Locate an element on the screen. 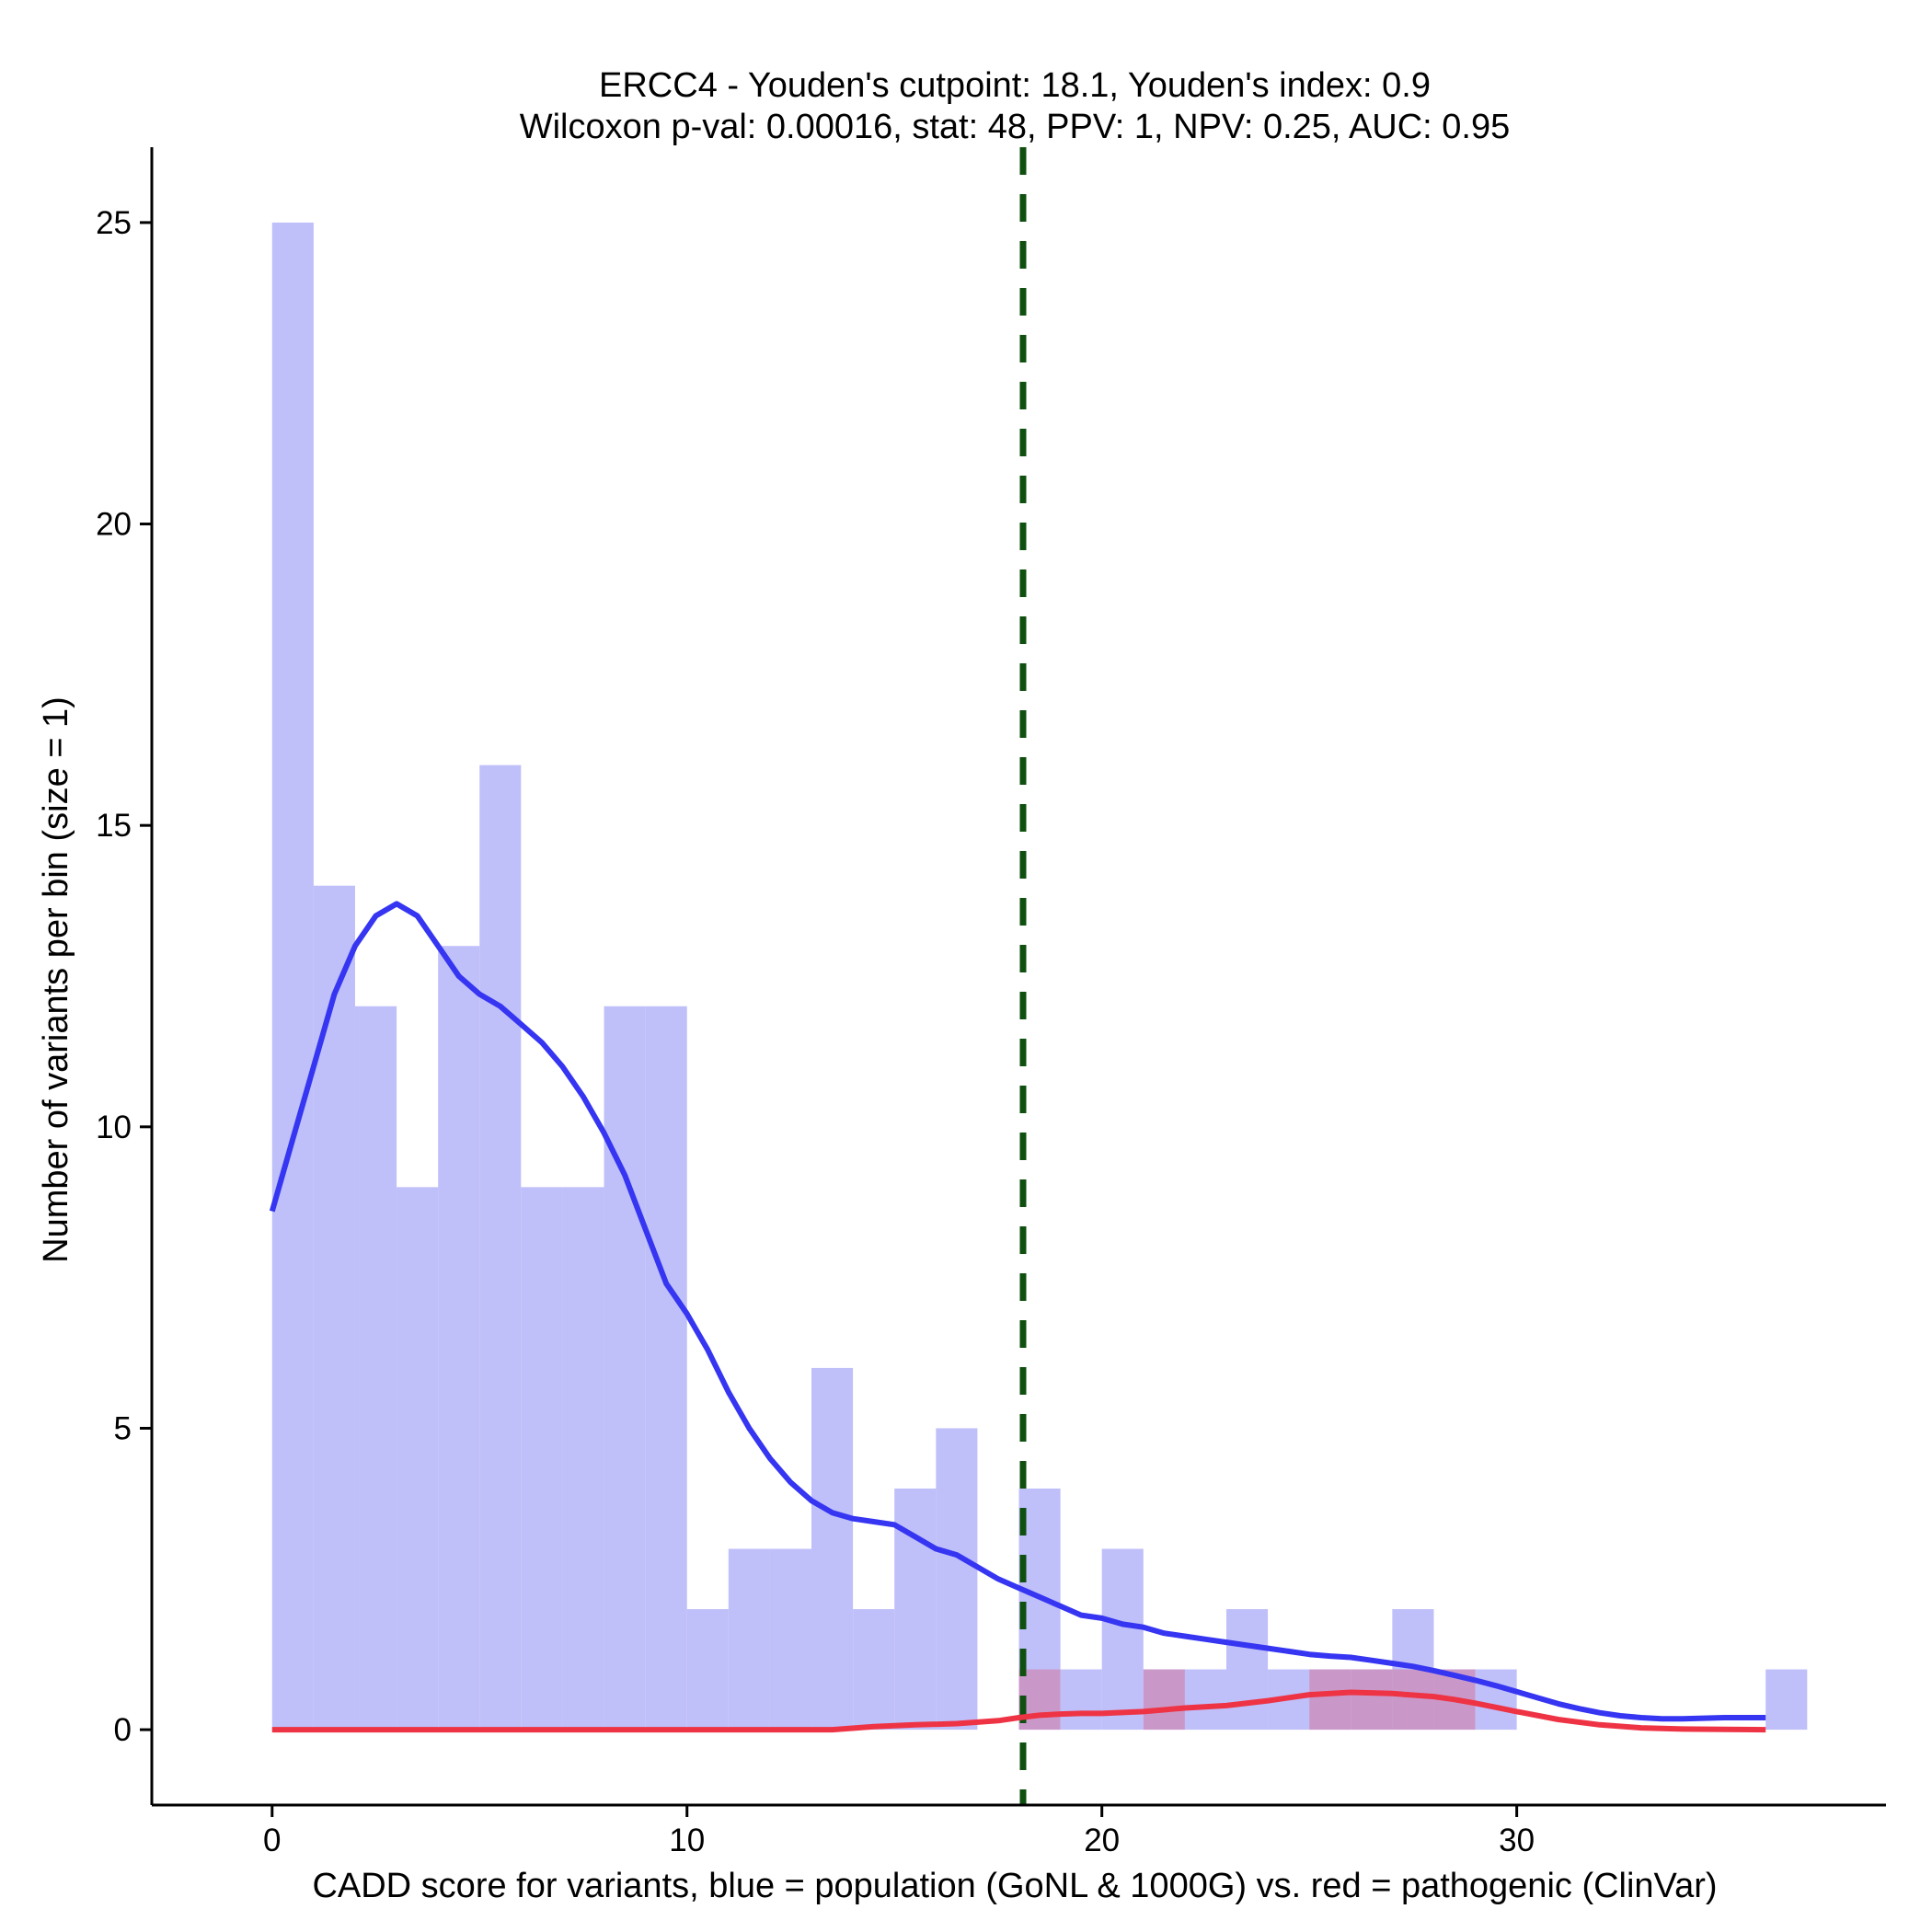 Image resolution: width=1932 pixels, height=1932 pixels. y-tick-label: 20 is located at coordinates (114, 525).